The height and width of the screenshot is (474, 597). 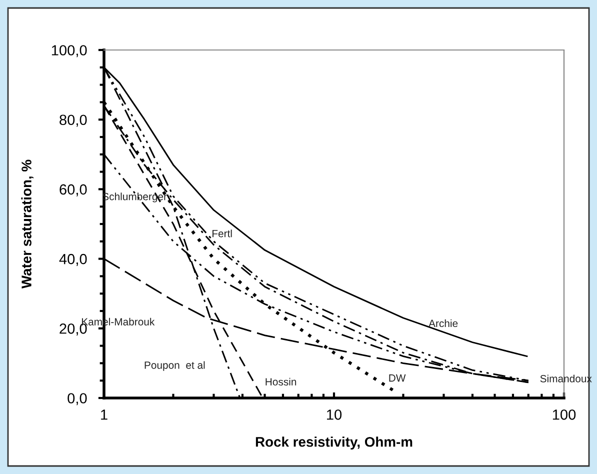 What do you see at coordinates (73, 190) in the screenshot?
I see `y-tick-label: 60,0` at bounding box center [73, 190].